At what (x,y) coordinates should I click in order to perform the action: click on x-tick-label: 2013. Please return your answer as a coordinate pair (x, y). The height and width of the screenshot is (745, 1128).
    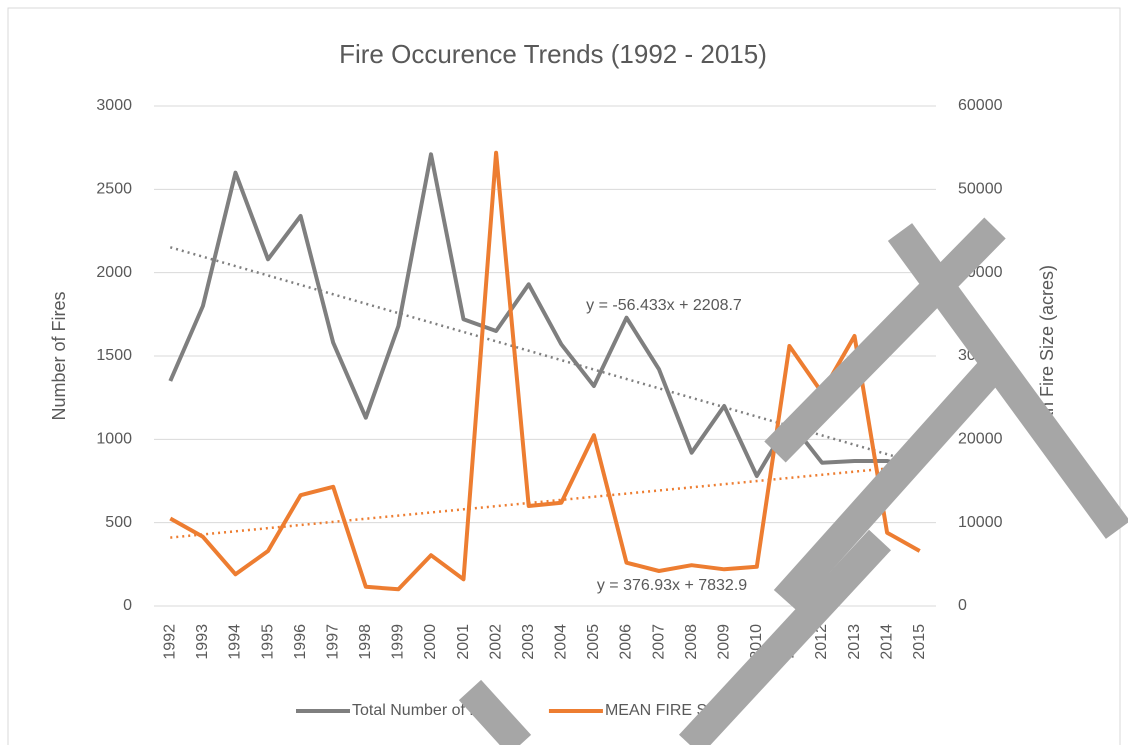
    Looking at the image, I should click on (854, 642).